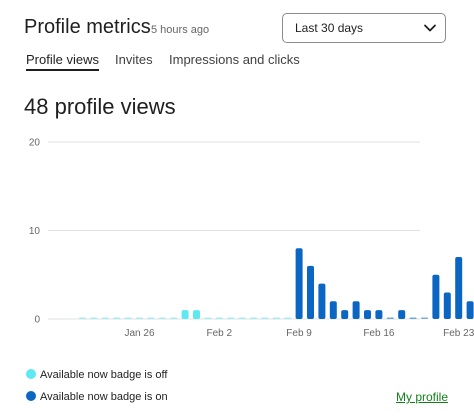 This screenshot has width=474, height=420. I want to click on updated-timestamp: 5 hours ago, so click(180, 30).